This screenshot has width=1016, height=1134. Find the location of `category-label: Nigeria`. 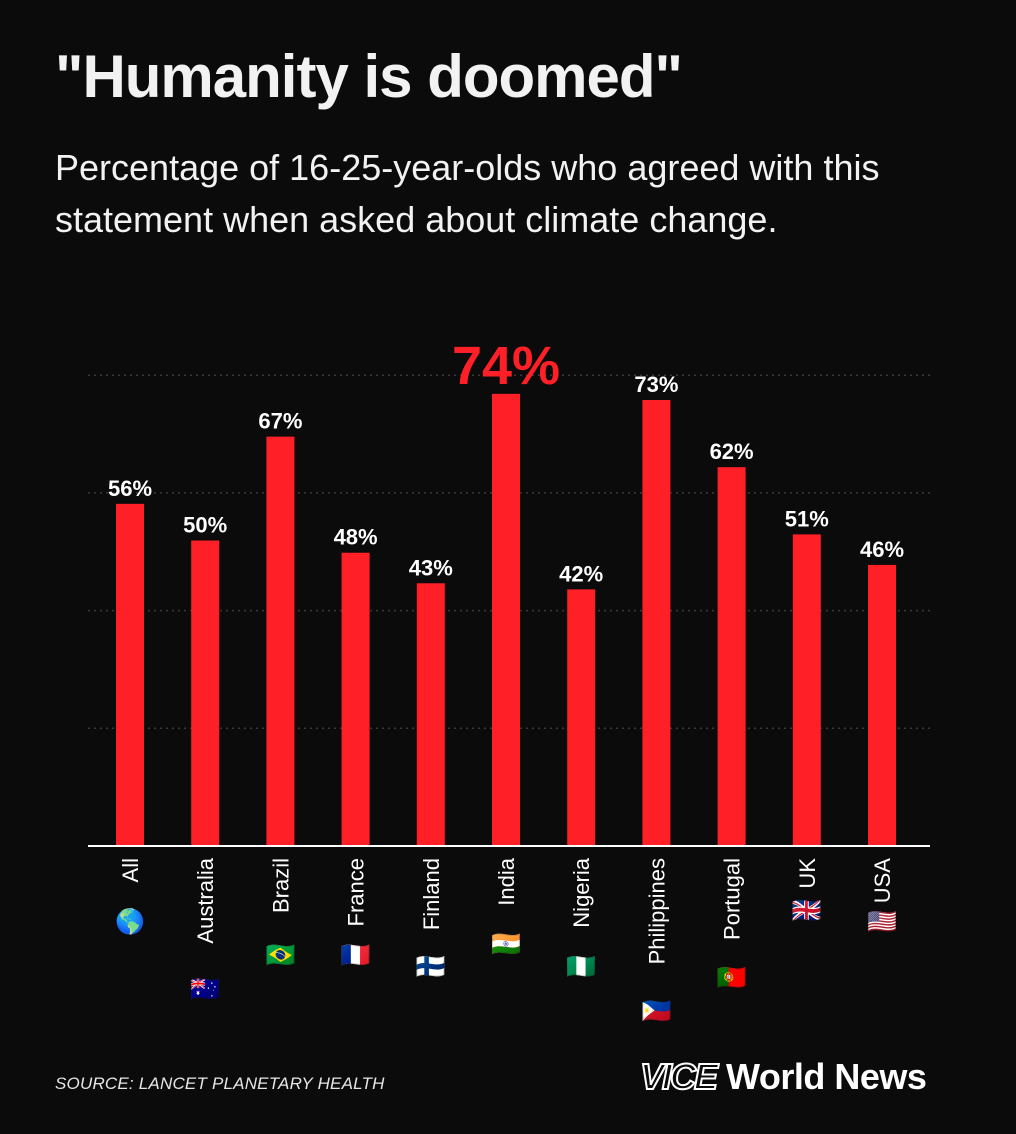

category-label: Nigeria is located at coordinates (581, 892).